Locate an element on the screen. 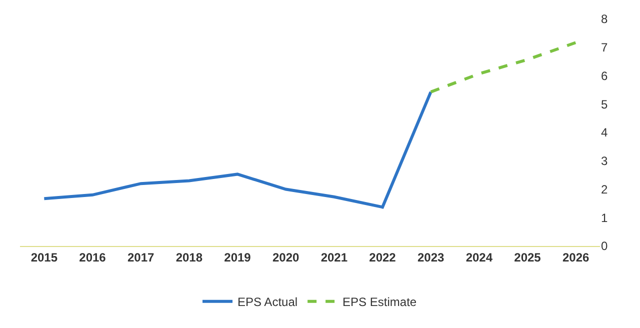 The height and width of the screenshot is (328, 640). y-tick-label: 7 is located at coordinates (604, 47).